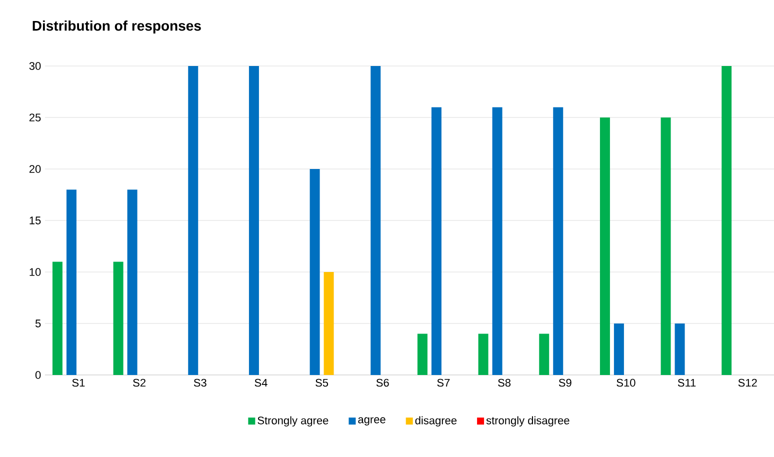 This screenshot has width=774, height=457. I want to click on x-tick-label: S5, so click(322, 382).